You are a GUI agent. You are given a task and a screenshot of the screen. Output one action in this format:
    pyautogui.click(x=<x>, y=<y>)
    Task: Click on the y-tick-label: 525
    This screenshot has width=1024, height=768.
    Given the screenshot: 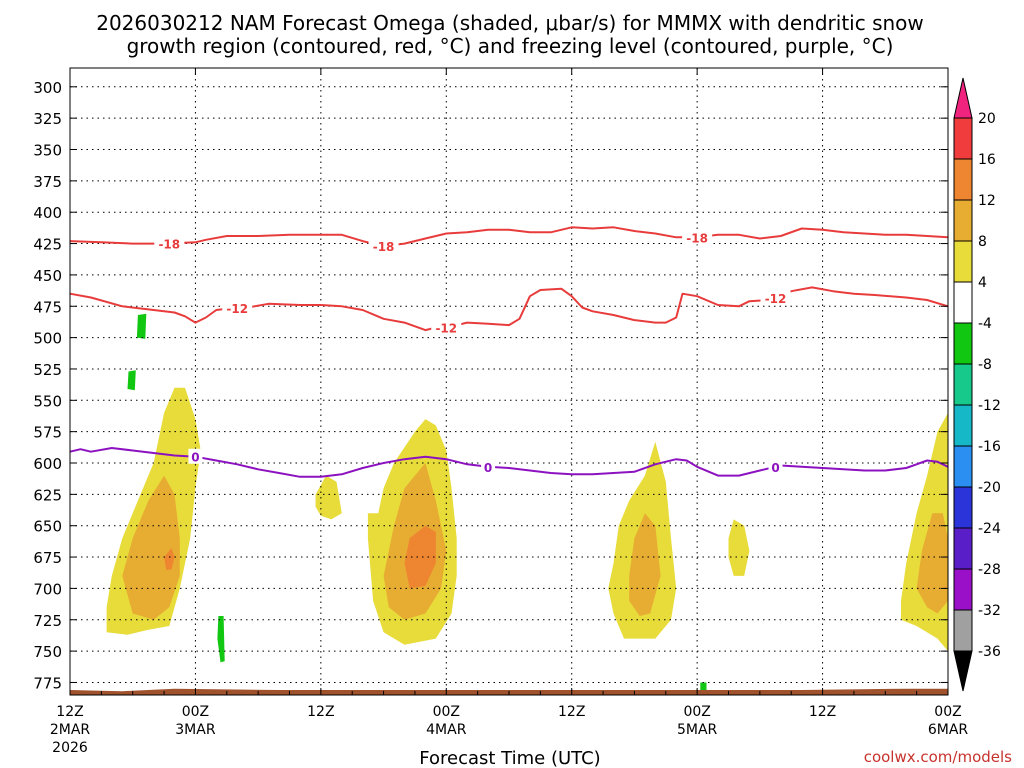 What is the action you would take?
    pyautogui.click(x=47, y=370)
    